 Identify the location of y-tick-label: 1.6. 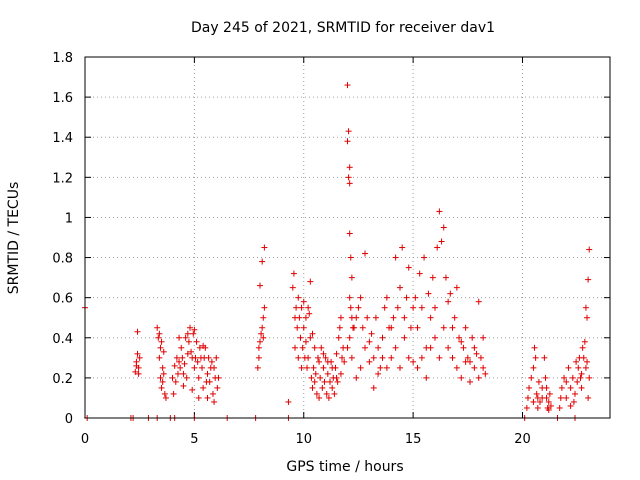
(62, 98).